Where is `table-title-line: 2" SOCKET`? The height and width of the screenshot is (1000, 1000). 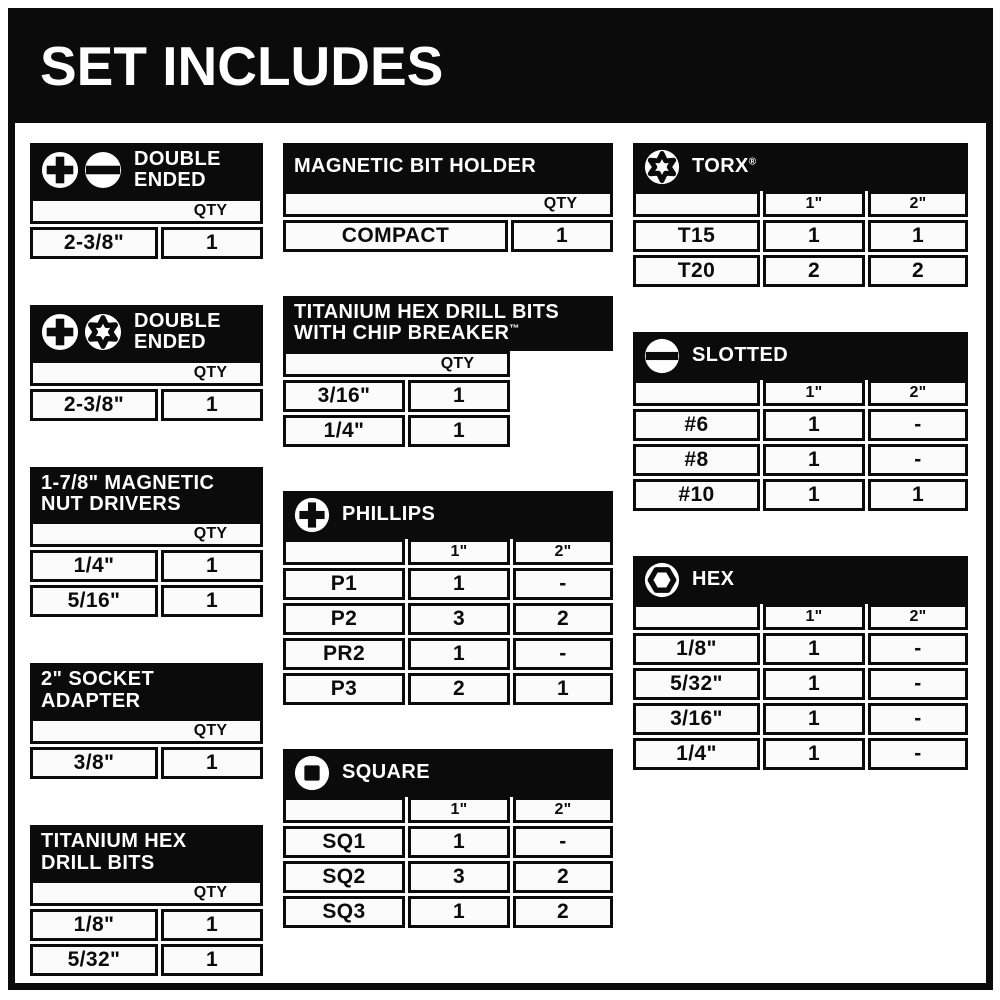
table-title-line: 2" SOCKET is located at coordinates (98, 679).